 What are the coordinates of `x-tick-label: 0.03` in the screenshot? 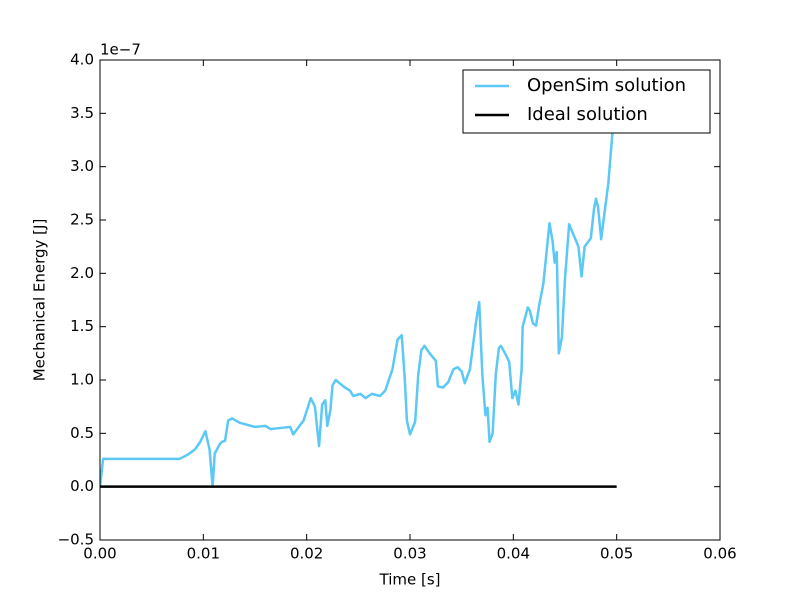 It's located at (409, 554).